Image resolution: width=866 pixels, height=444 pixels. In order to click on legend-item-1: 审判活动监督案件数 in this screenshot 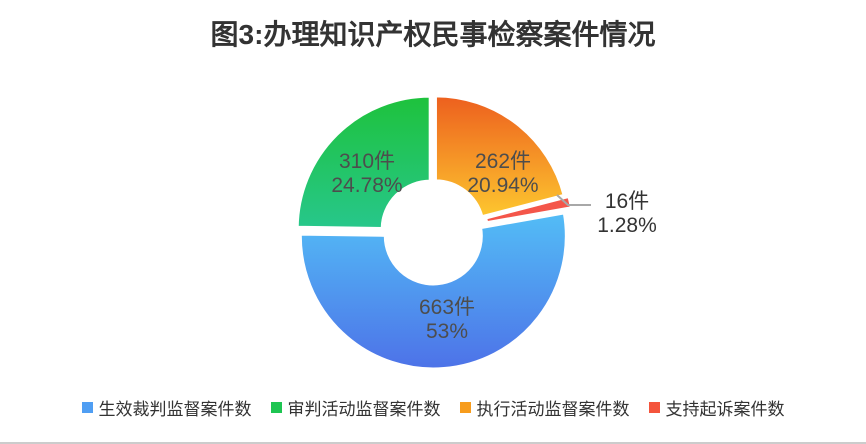, I will do `click(355, 407)`.